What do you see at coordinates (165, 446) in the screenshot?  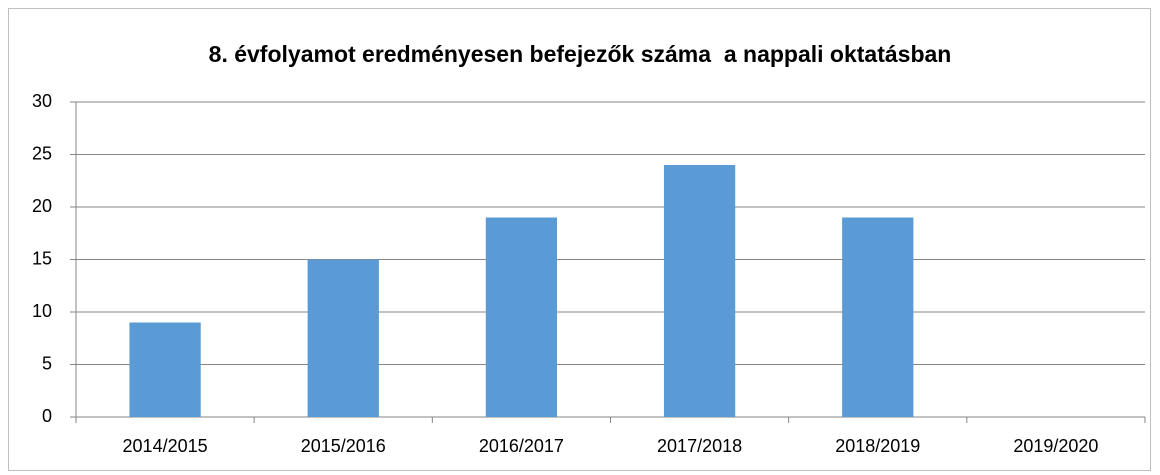 I see `x-tick-label: 2014/2015` at bounding box center [165, 446].